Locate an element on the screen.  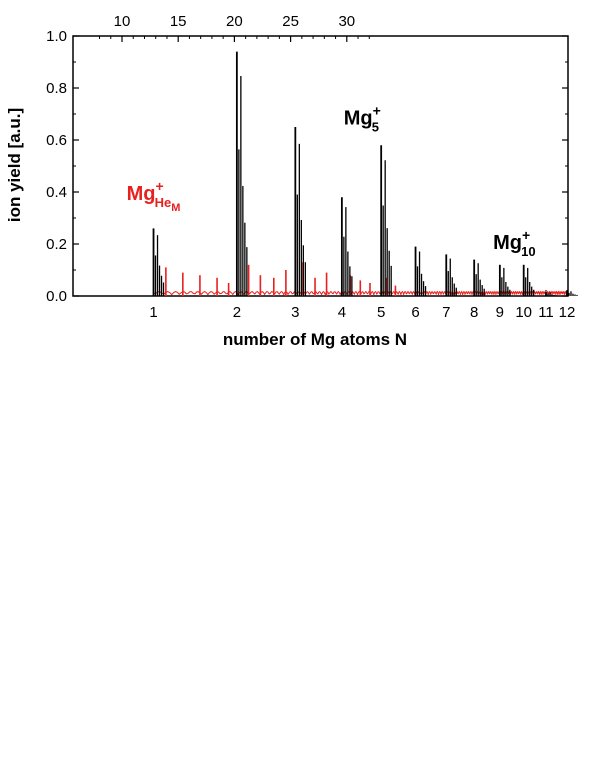
annotation-label: Mg+ 10 is located at coordinates (514, 243).